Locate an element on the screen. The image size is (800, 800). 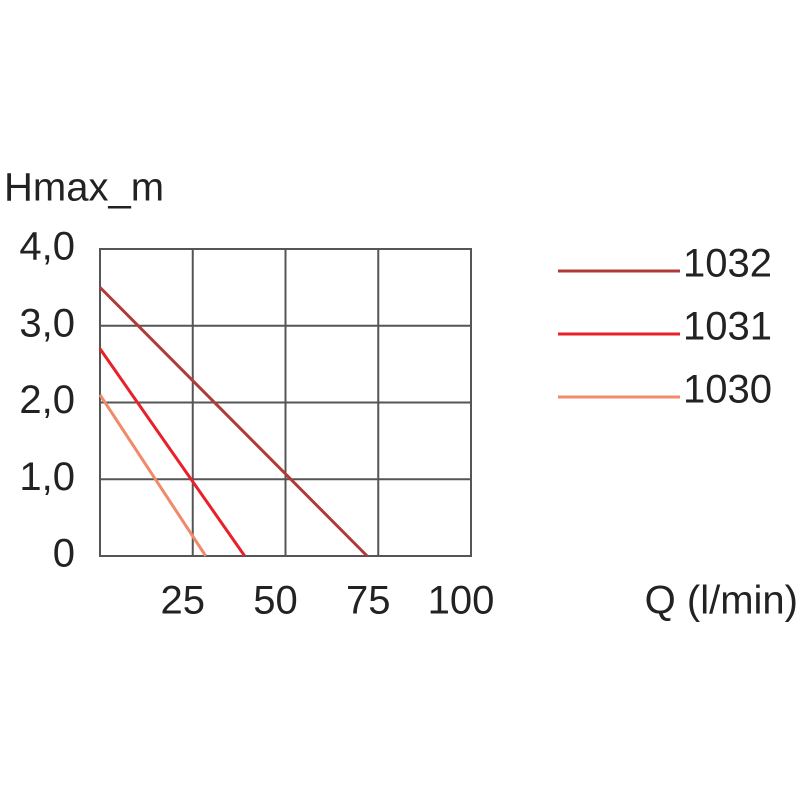
y-tick-label: 2,0 is located at coordinates (47, 400).